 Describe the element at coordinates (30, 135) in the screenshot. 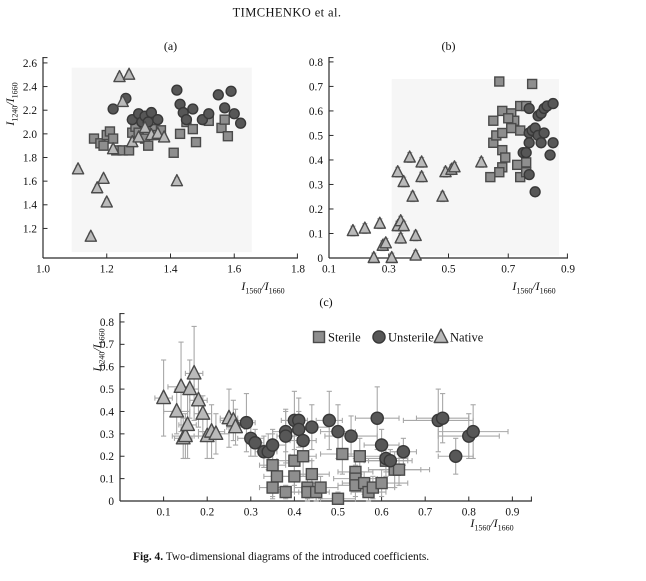

I see `y-tick-label: 2.0` at that location.